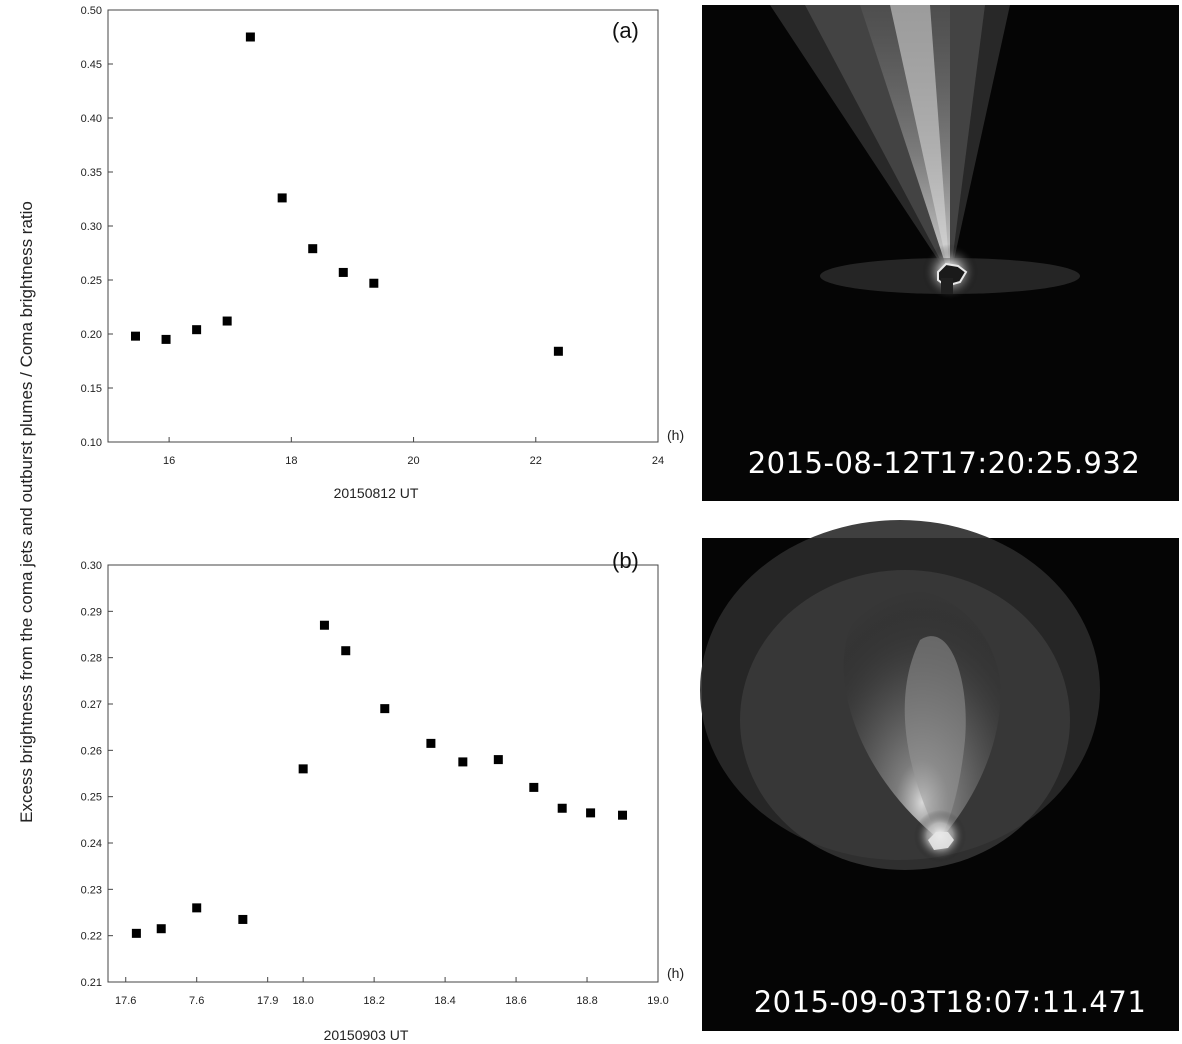  I want to click on y-tick-label: 0.21, so click(91, 983).